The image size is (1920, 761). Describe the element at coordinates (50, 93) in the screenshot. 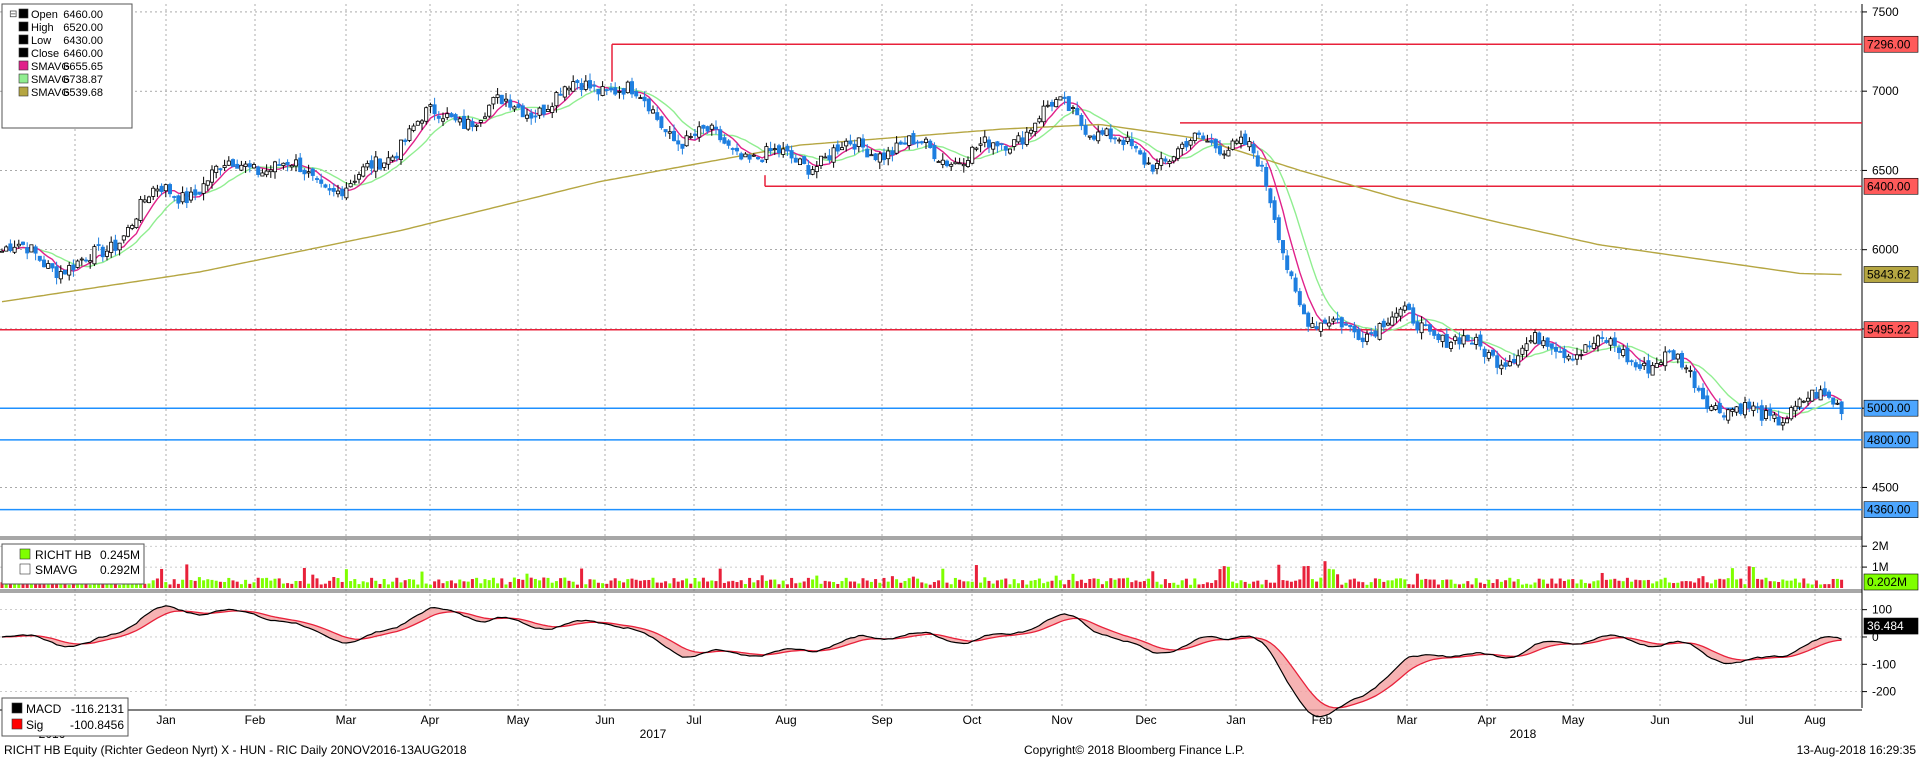

I see `legend-label: SMAVG` at that location.